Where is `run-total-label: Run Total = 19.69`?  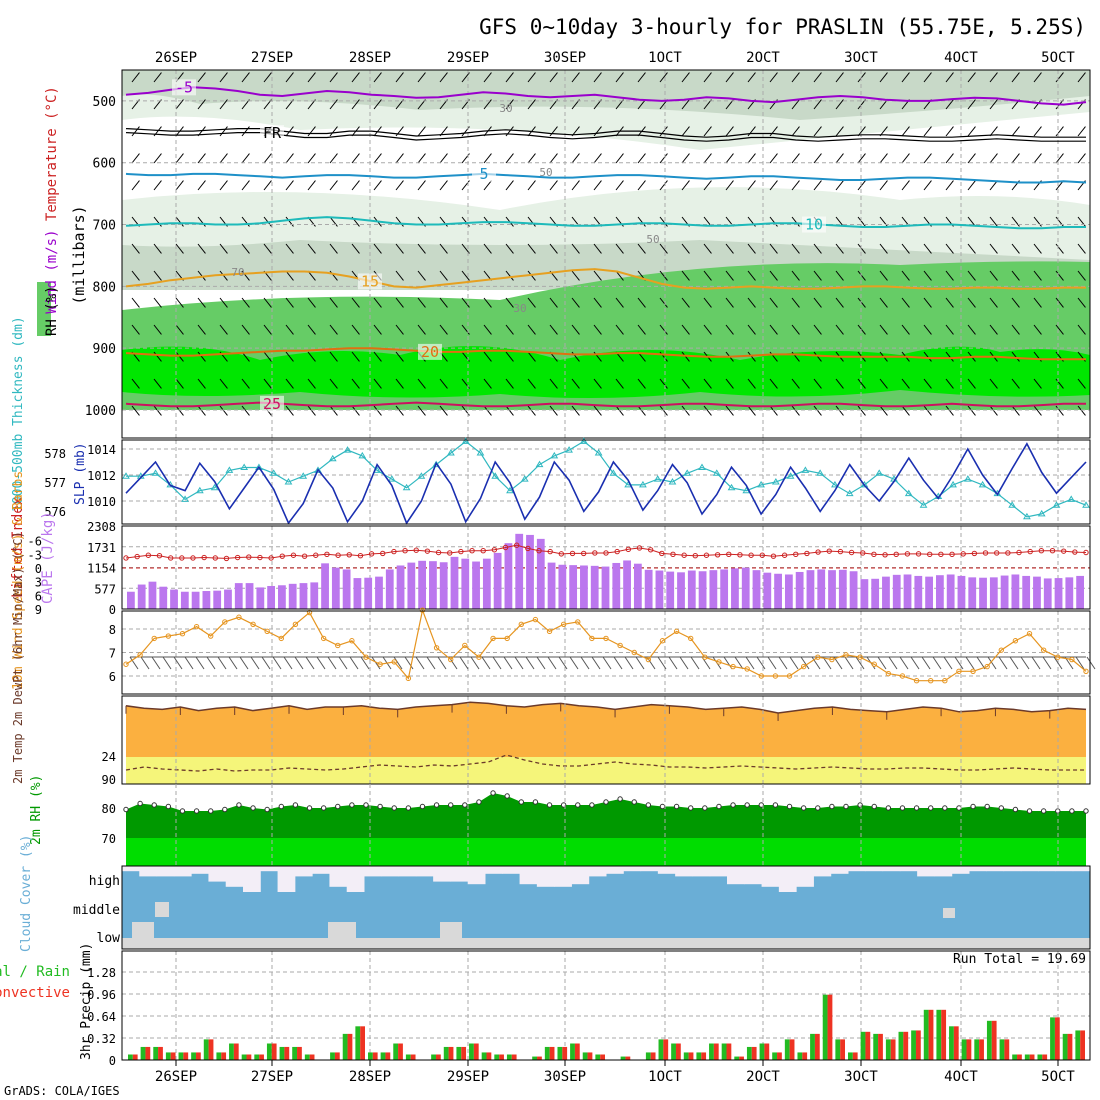 run-total-label: Run Total = 19.69 is located at coordinates (1019, 959).